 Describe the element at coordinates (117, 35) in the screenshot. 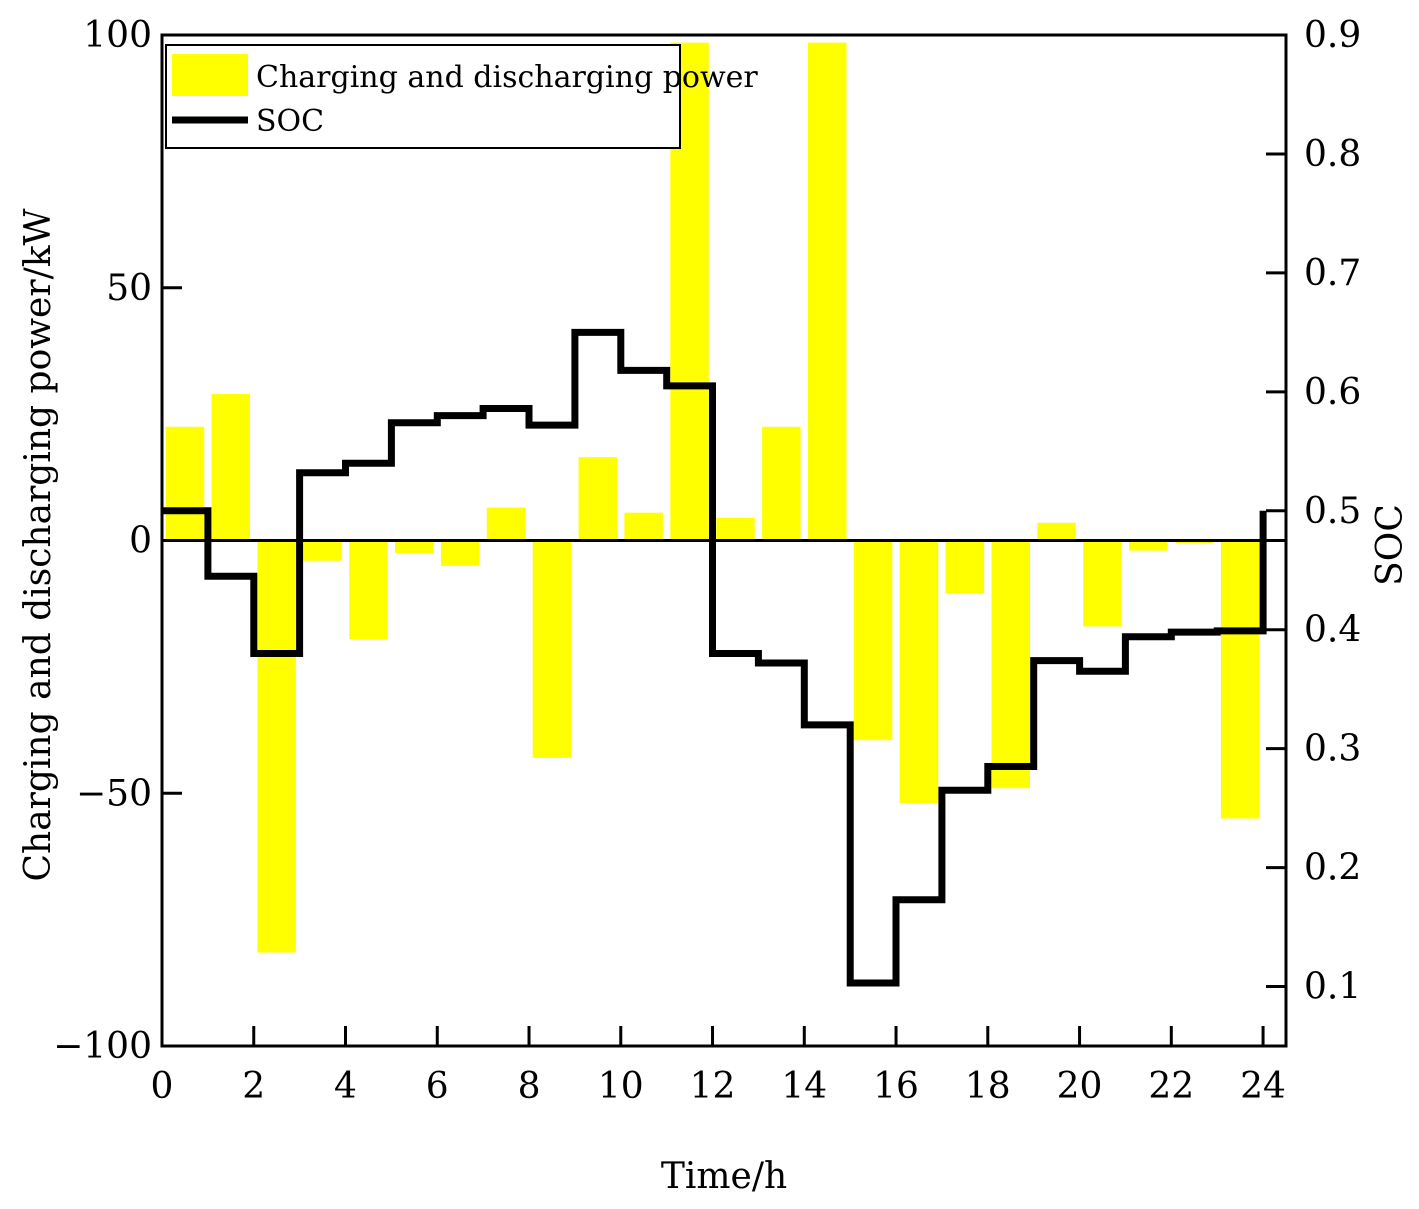

I see `y-left-tick-label: 100` at that location.